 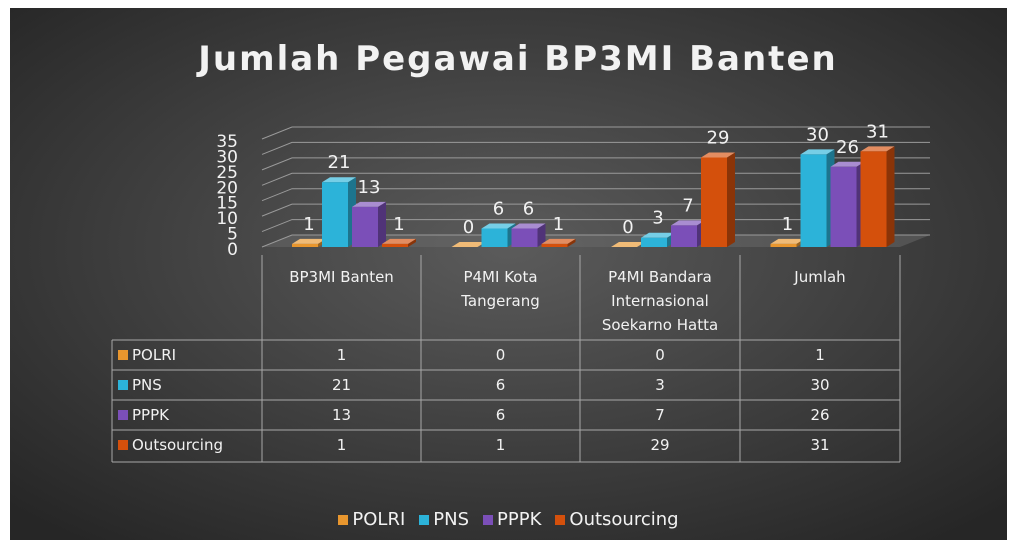 I want to click on row-name: POLRI, so click(x=154, y=355).